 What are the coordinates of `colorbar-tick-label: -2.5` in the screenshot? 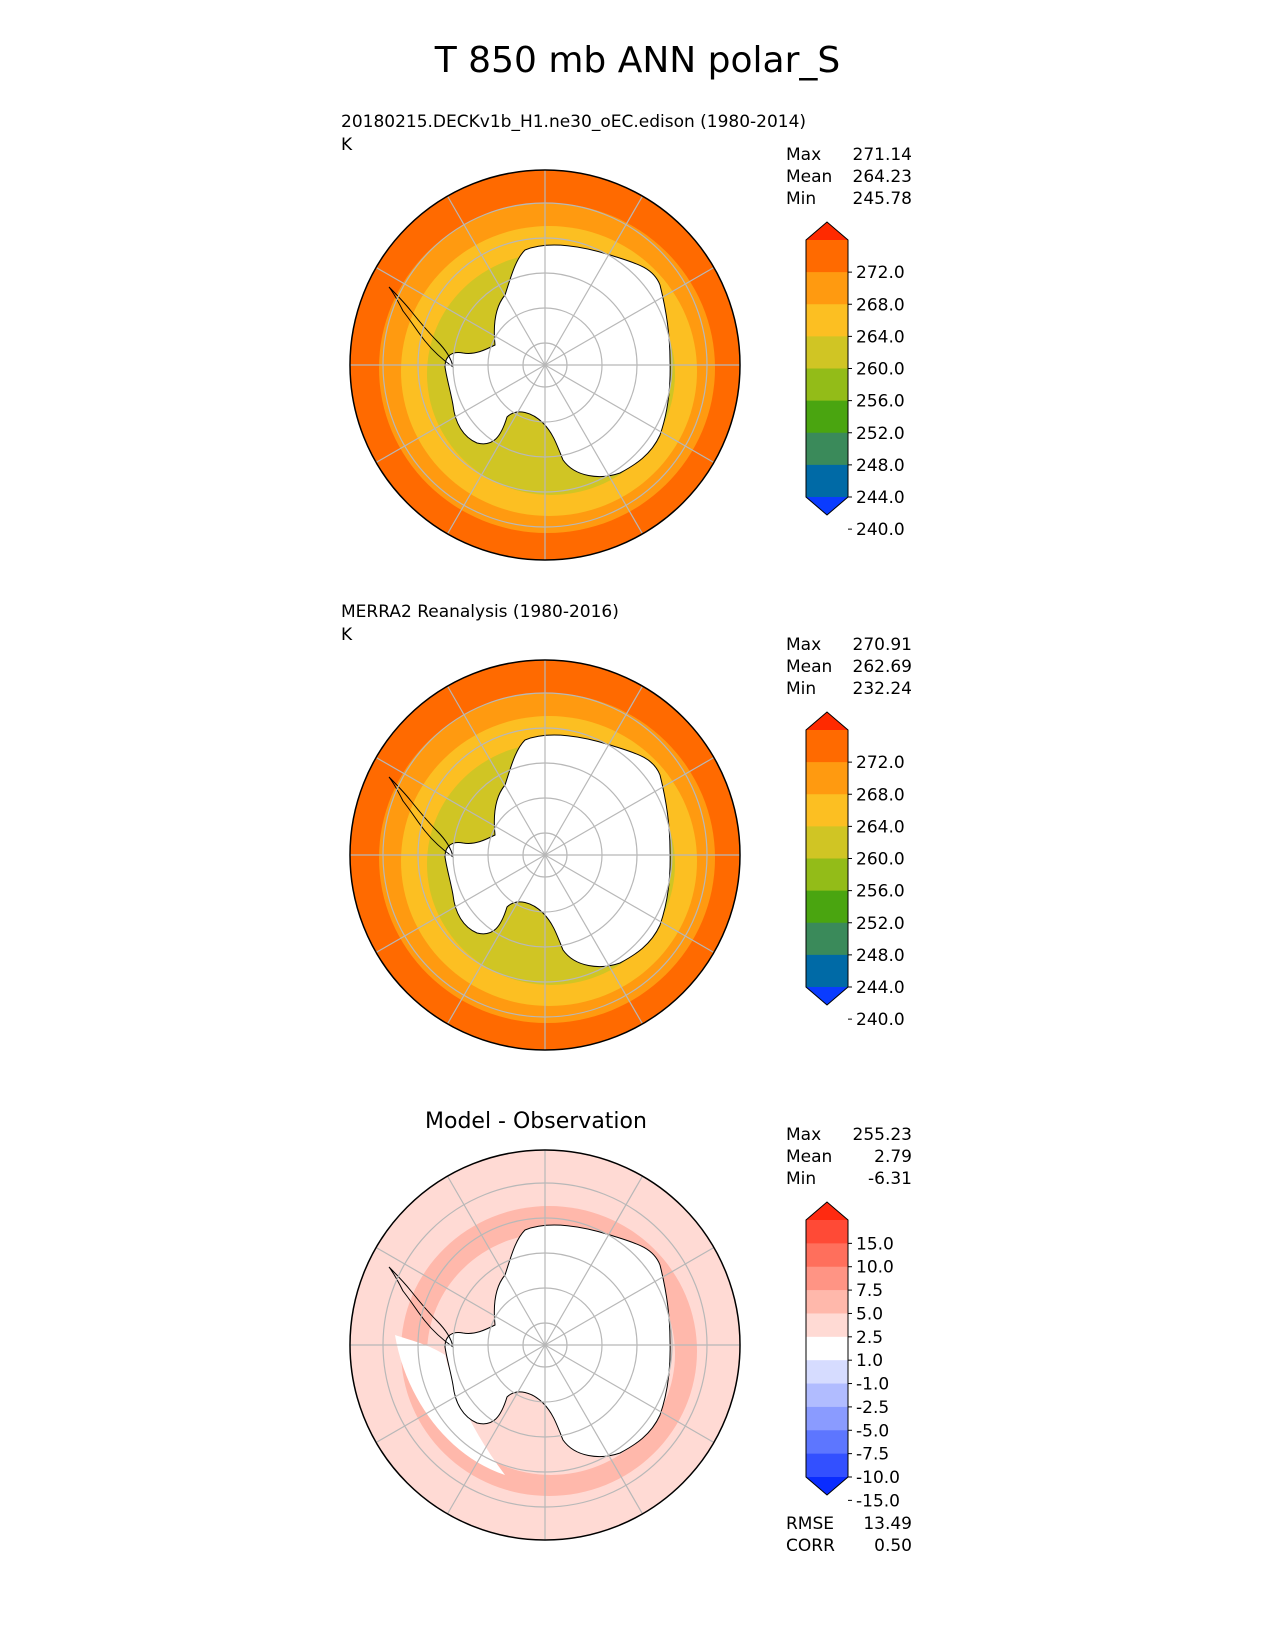 It's located at (872, 1408).